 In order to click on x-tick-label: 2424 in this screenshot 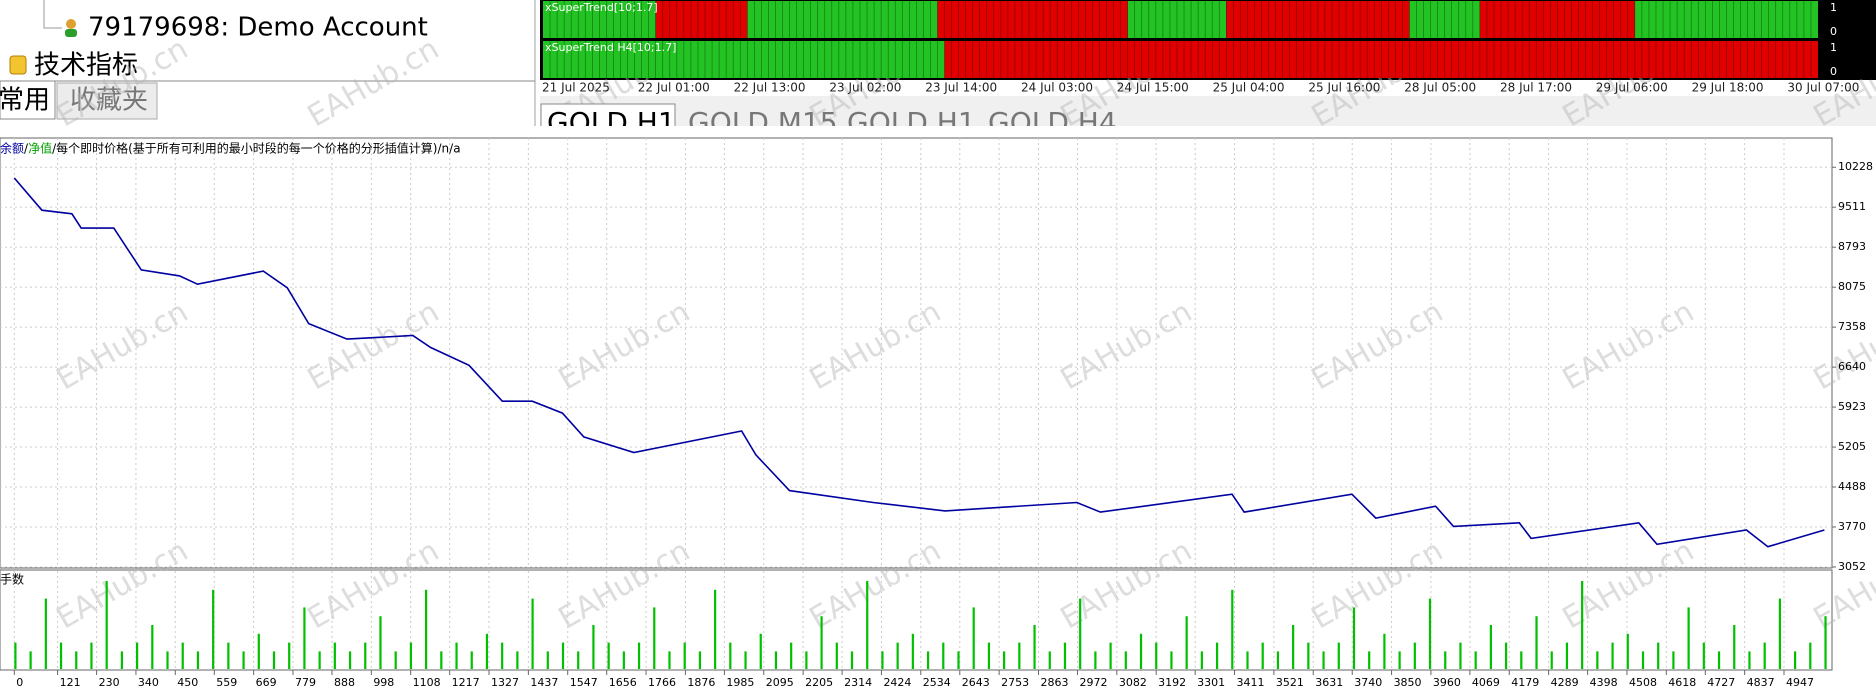, I will do `click(897, 682)`.